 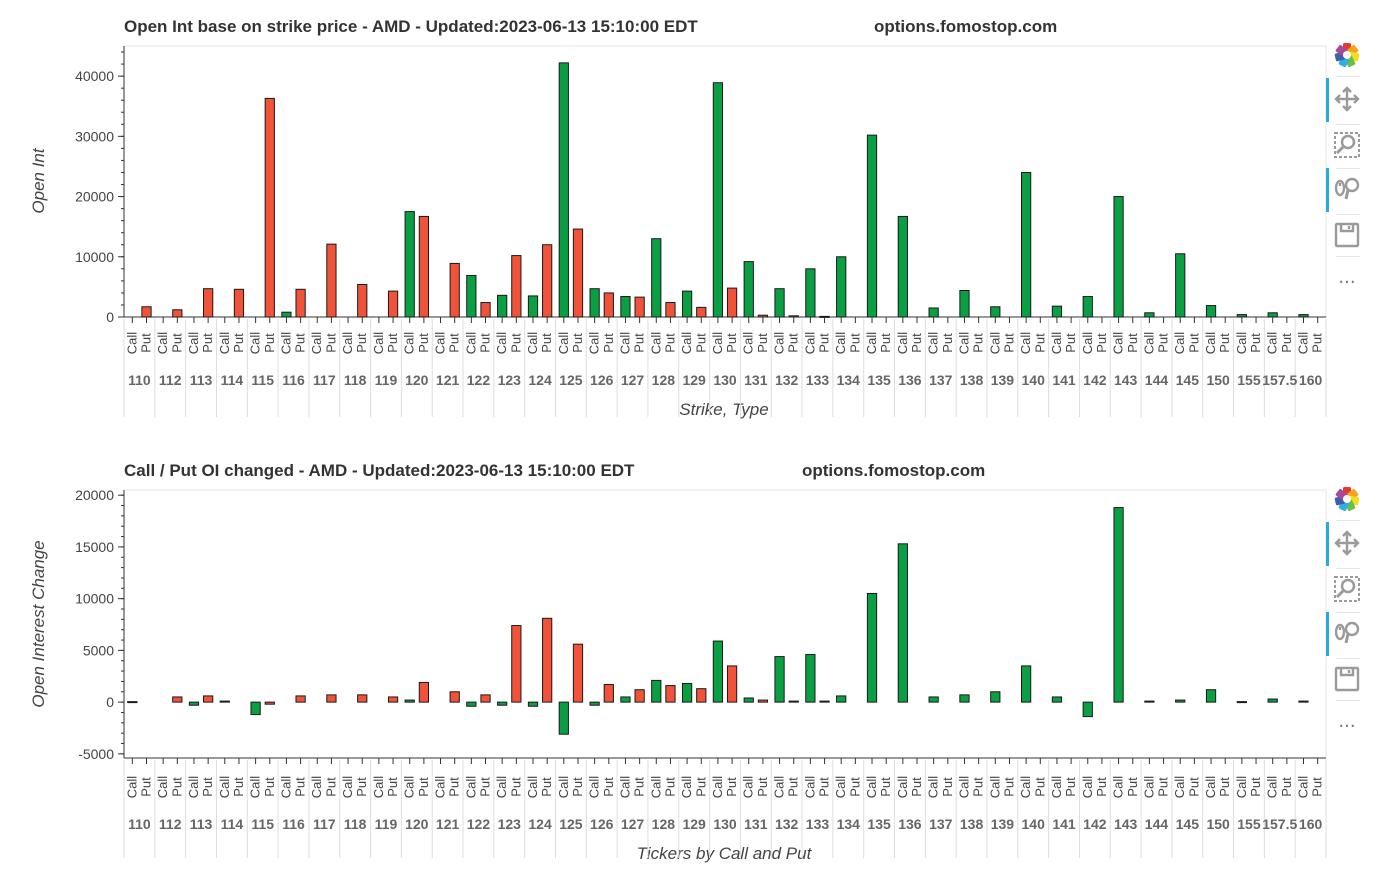 I want to click on y-tick-label: 0, so click(x=110, y=317).